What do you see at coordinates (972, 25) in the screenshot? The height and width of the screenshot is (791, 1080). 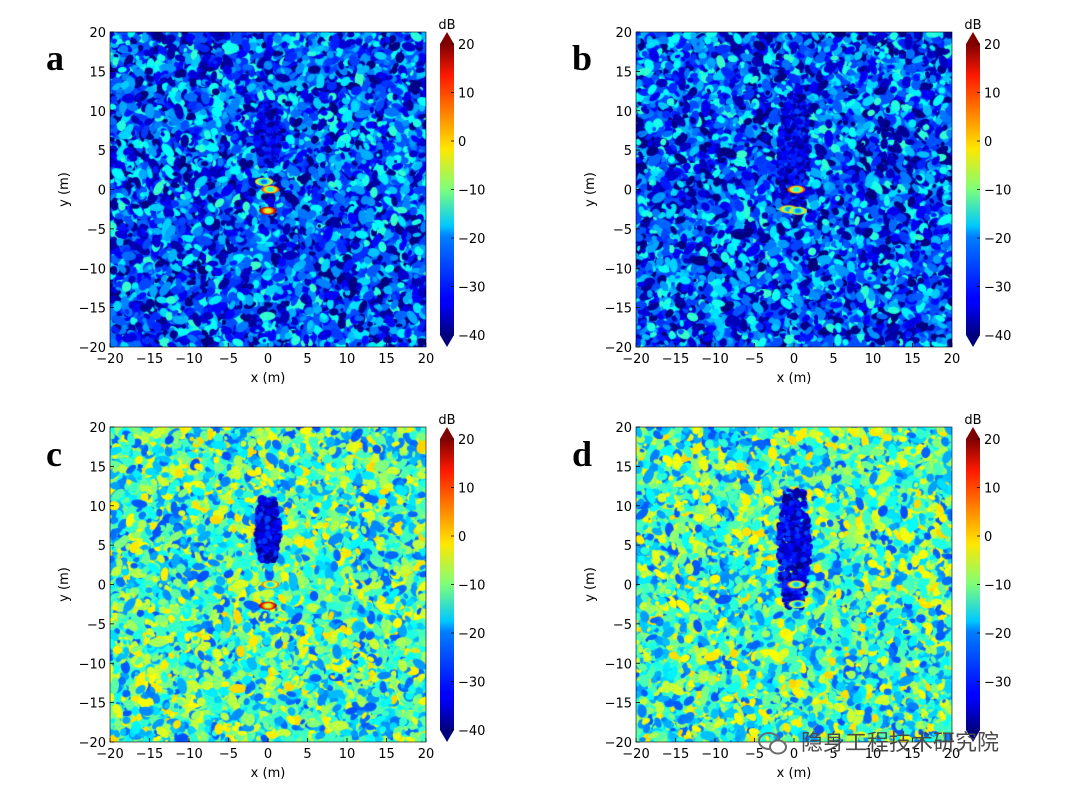 I see `colorbar-label: dB` at bounding box center [972, 25].